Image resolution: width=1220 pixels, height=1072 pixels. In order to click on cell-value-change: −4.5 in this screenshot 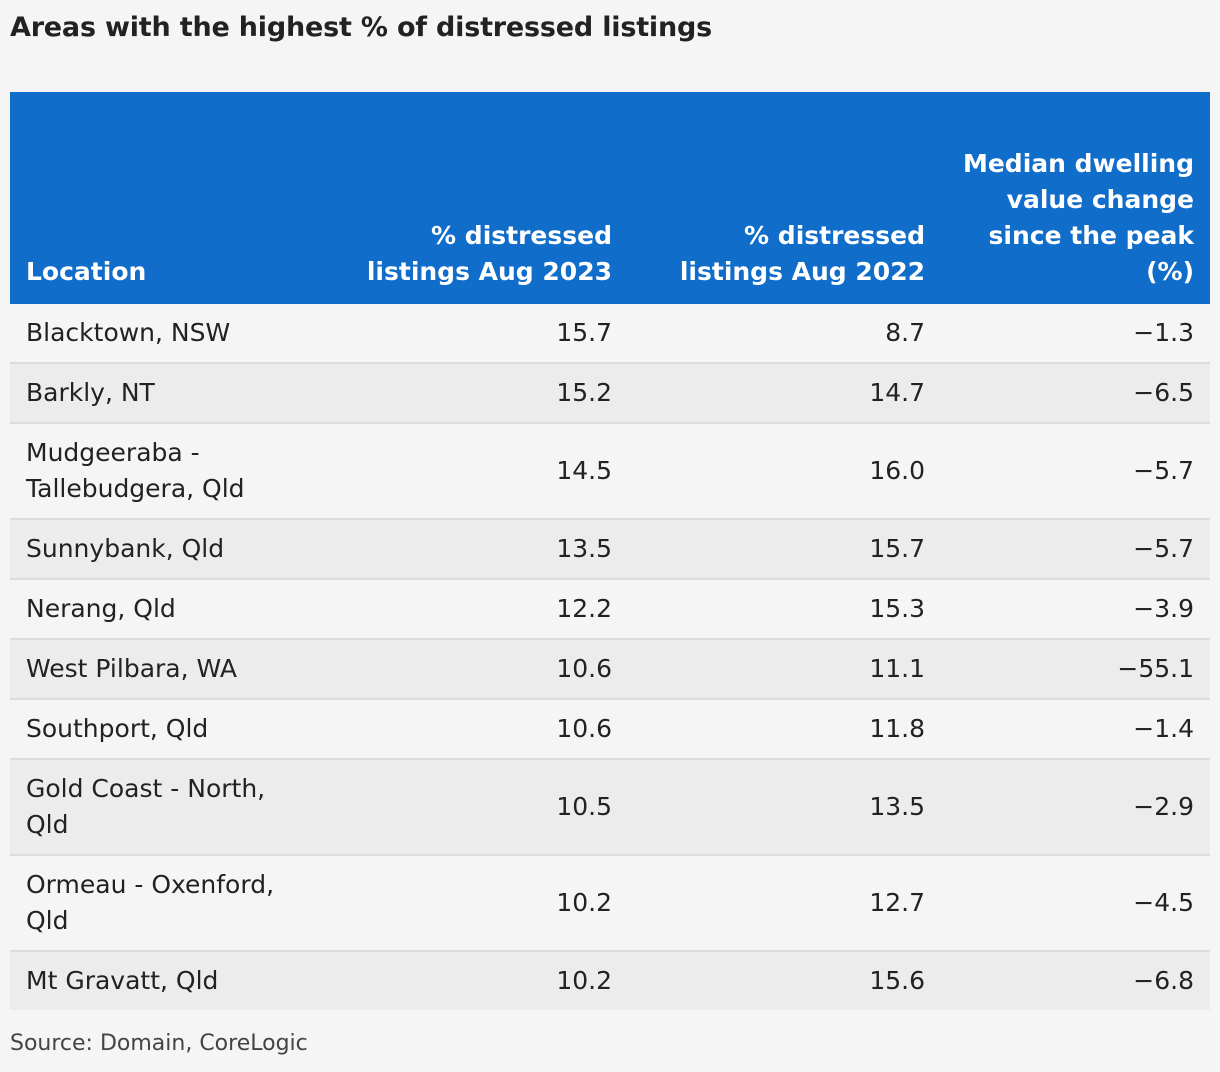, I will do `click(1075, 903)`.